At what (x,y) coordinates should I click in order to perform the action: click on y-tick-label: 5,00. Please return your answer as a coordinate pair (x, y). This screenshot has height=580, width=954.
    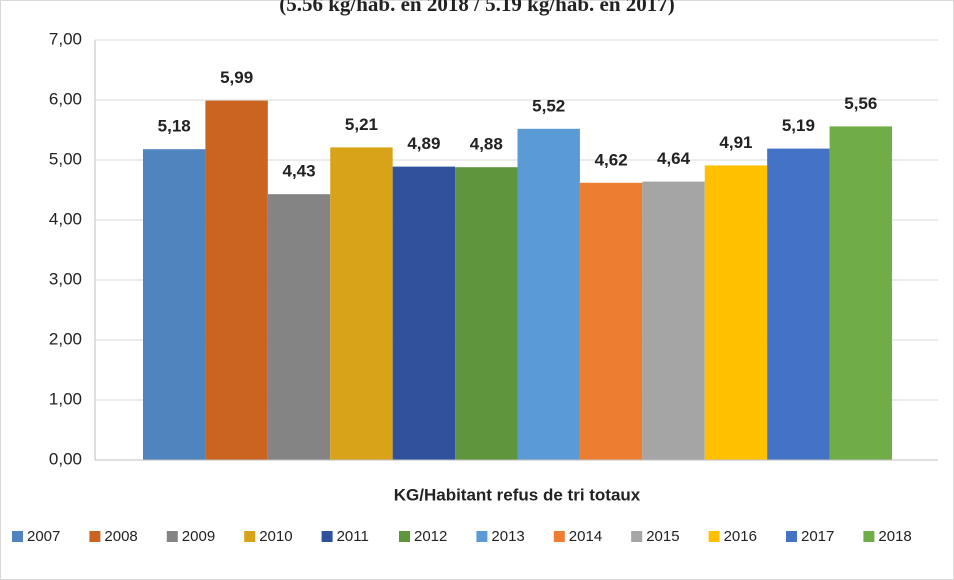
    Looking at the image, I should click on (65, 158).